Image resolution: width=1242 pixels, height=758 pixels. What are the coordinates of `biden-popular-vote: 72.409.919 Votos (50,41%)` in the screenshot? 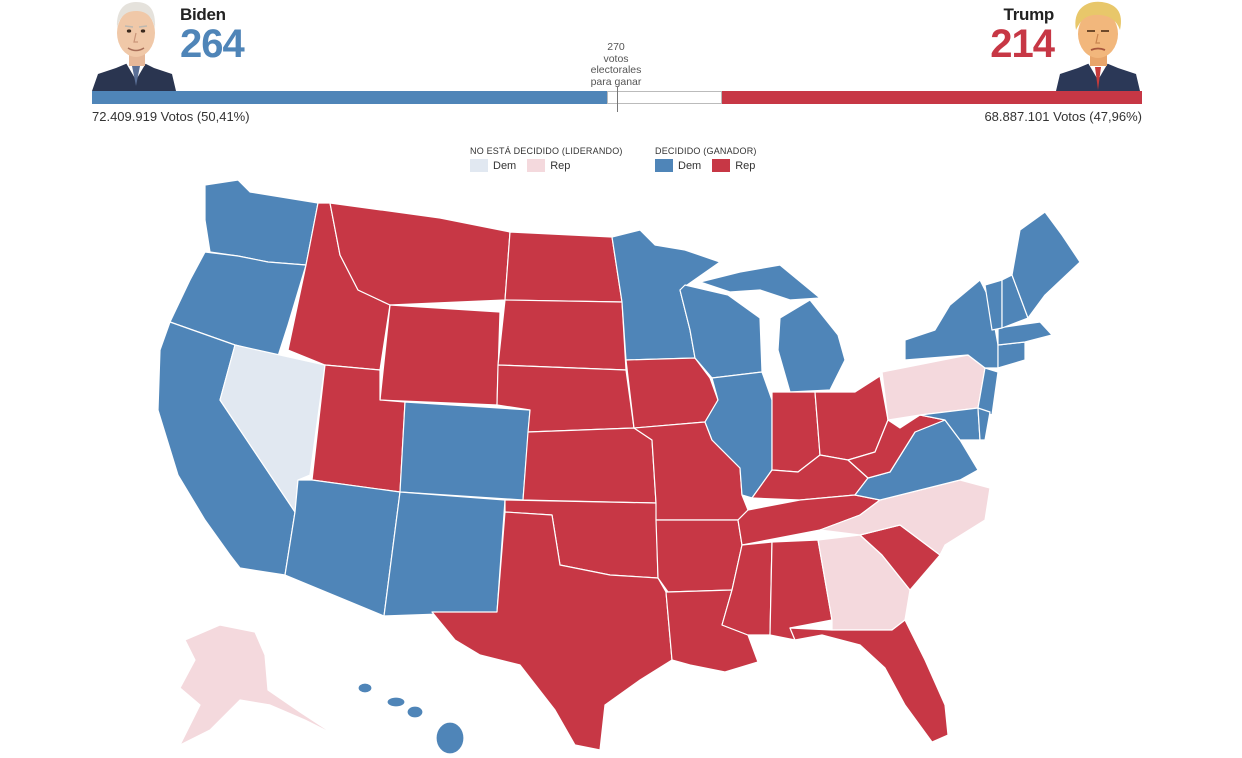 It's located at (171, 116).